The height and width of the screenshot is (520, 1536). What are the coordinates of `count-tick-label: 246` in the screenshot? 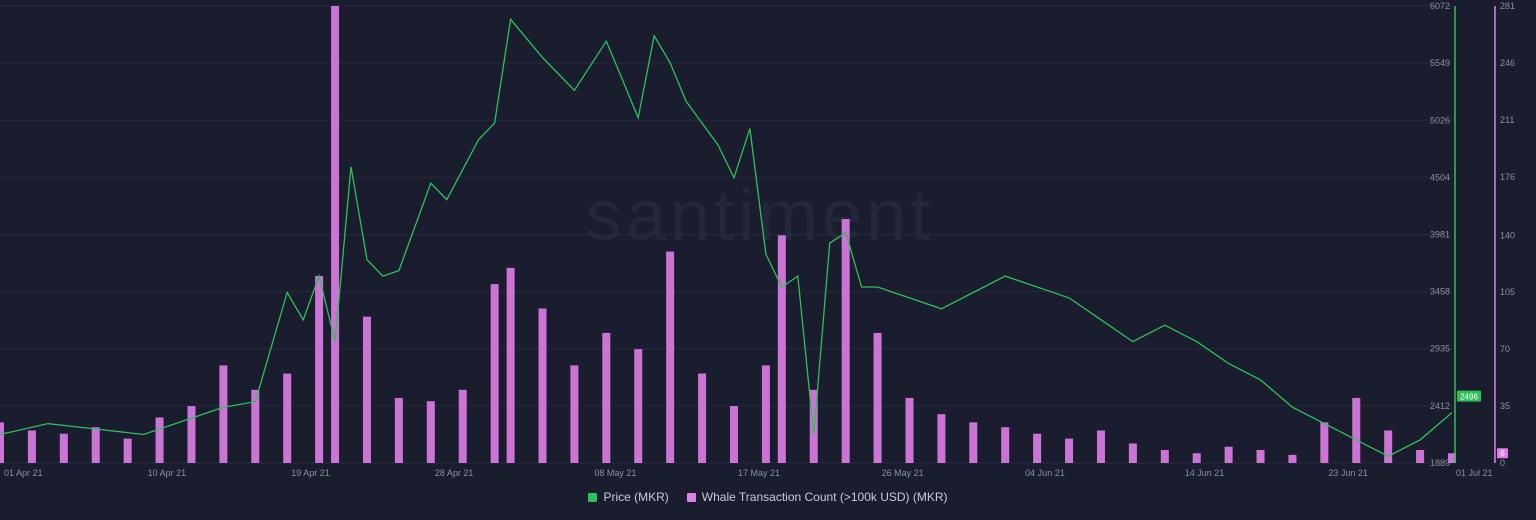 It's located at (1507, 63).